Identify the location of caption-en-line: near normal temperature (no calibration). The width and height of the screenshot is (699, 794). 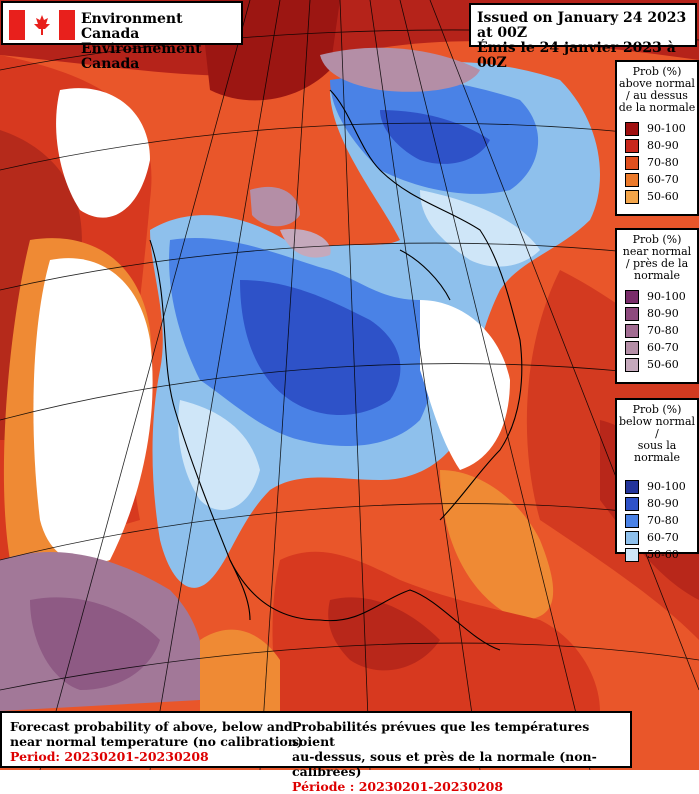
(156, 741).